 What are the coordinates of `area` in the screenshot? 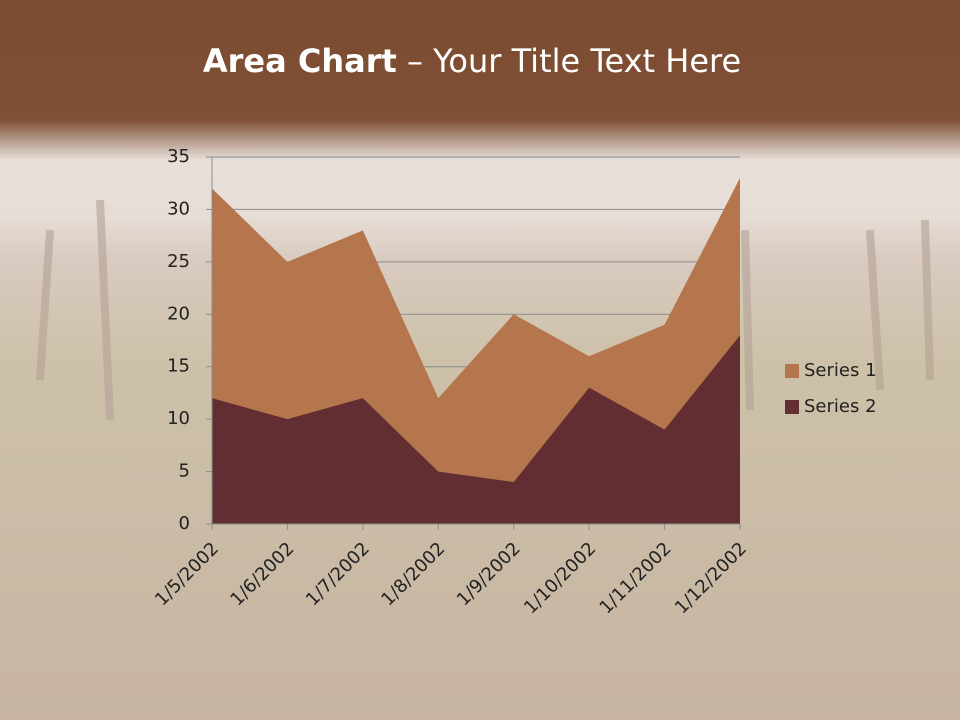 It's located at (476, 429).